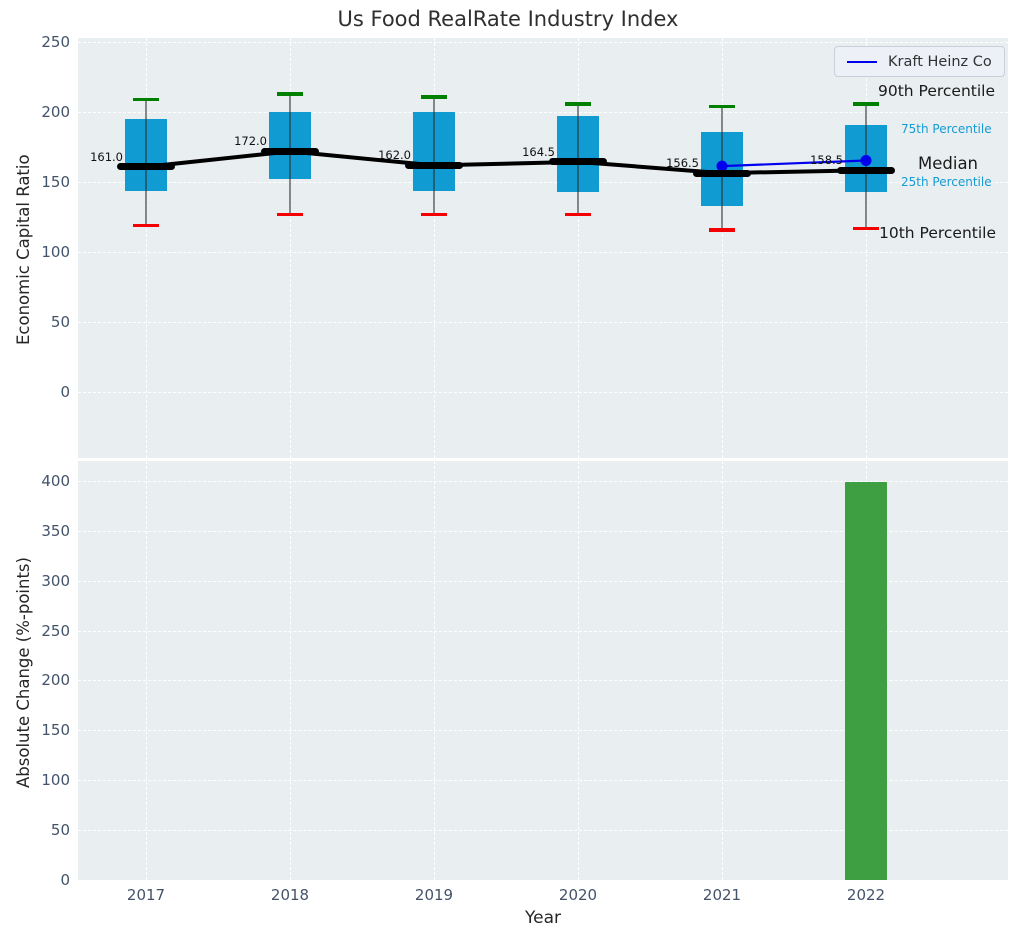  What do you see at coordinates (862, 61) in the screenshot?
I see `legend-line-sample` at bounding box center [862, 61].